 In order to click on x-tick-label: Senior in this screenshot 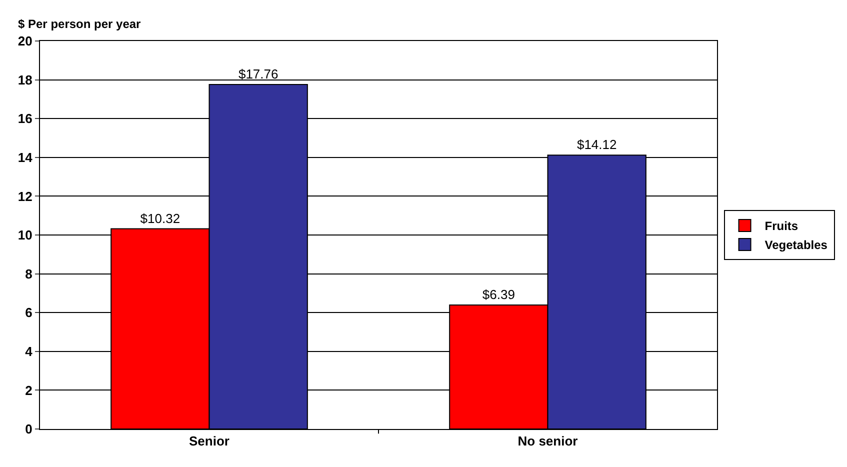, I will do `click(209, 441)`.